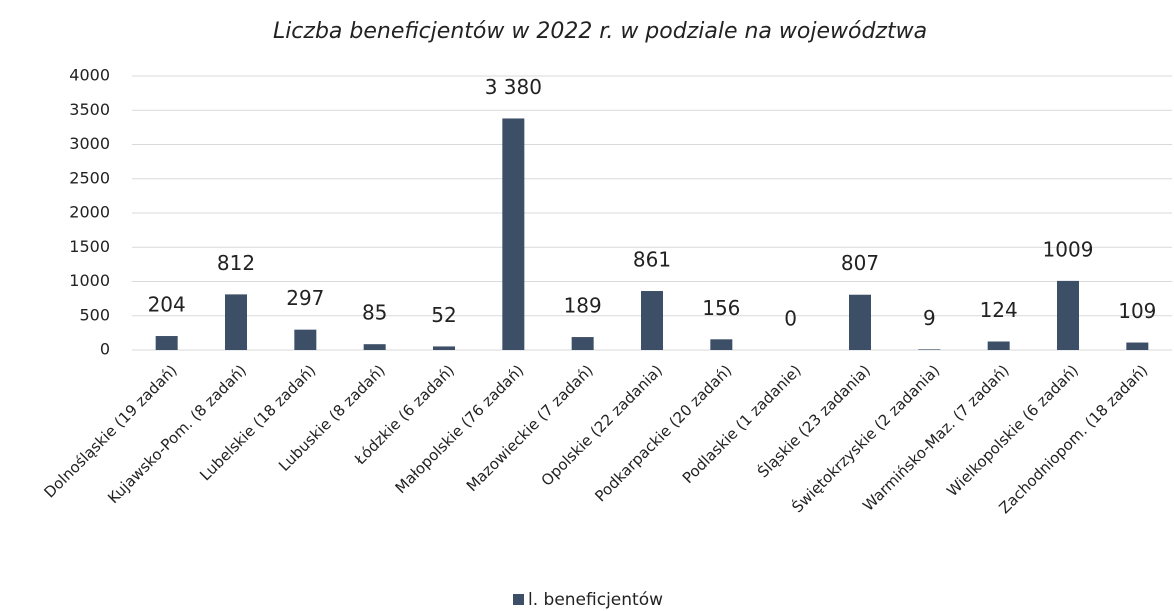 Image resolution: width=1174 pixels, height=611 pixels. What do you see at coordinates (167, 305) in the screenshot?
I see `data-label: 204` at bounding box center [167, 305].